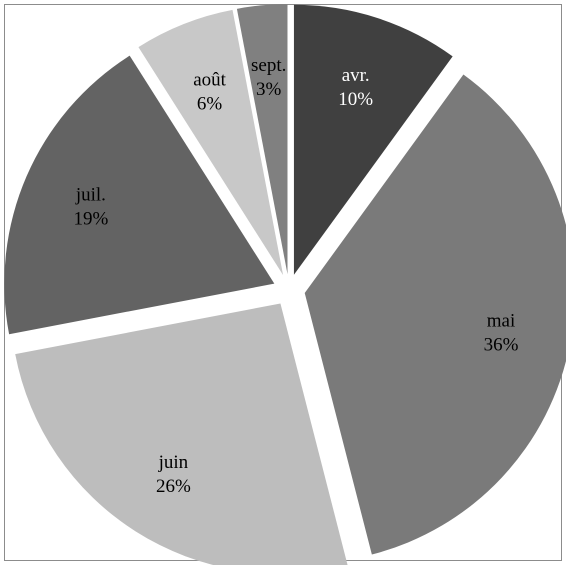 The width and height of the screenshot is (566, 565). I want to click on slice-label-mai: mai 36%, so click(501, 332).